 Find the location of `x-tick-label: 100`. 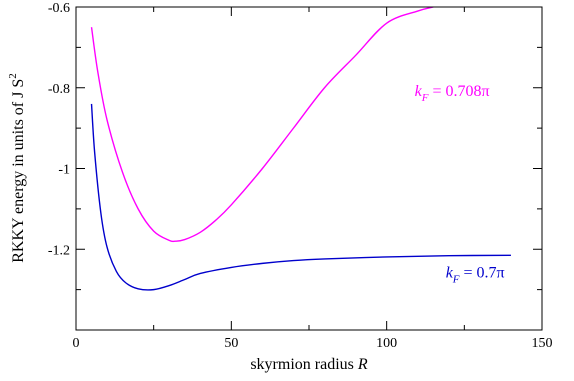

x-tick-label: 100 is located at coordinates (386, 343).